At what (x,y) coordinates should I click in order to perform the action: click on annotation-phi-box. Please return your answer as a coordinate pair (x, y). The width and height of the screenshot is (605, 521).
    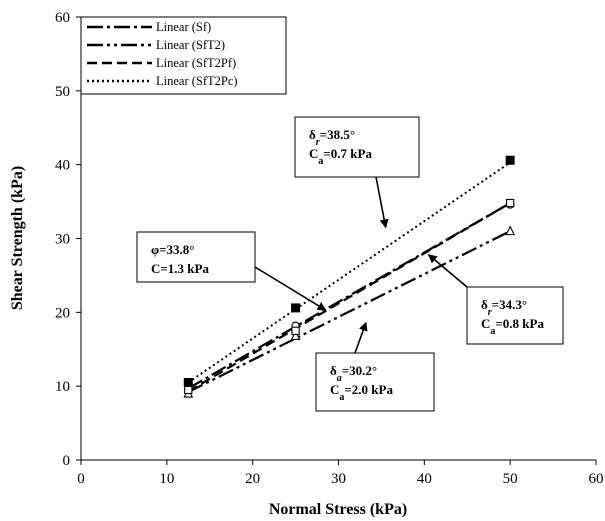
    Looking at the image, I should click on (196, 257).